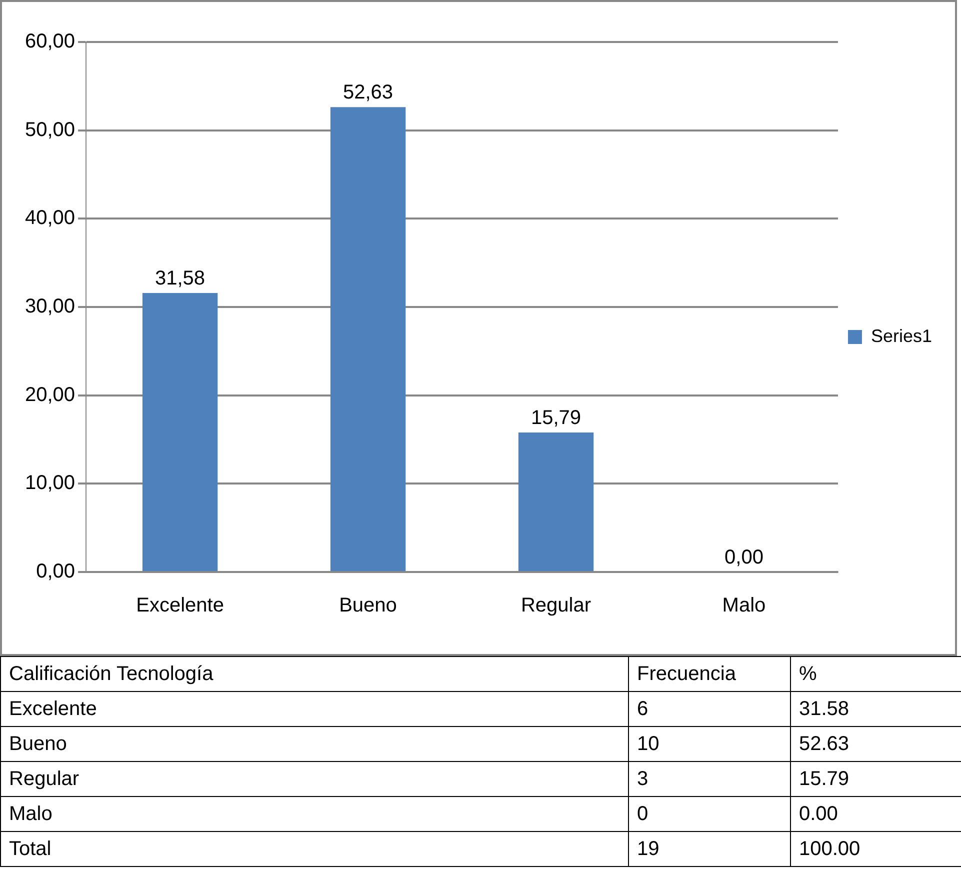  Describe the element at coordinates (180, 605) in the screenshot. I see `x-tick-label: Excelente` at that location.